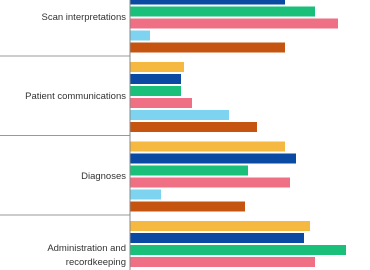 The width and height of the screenshot is (370, 270). What do you see at coordinates (103, 176) in the screenshot?
I see `category-label: Diagnoses` at bounding box center [103, 176].